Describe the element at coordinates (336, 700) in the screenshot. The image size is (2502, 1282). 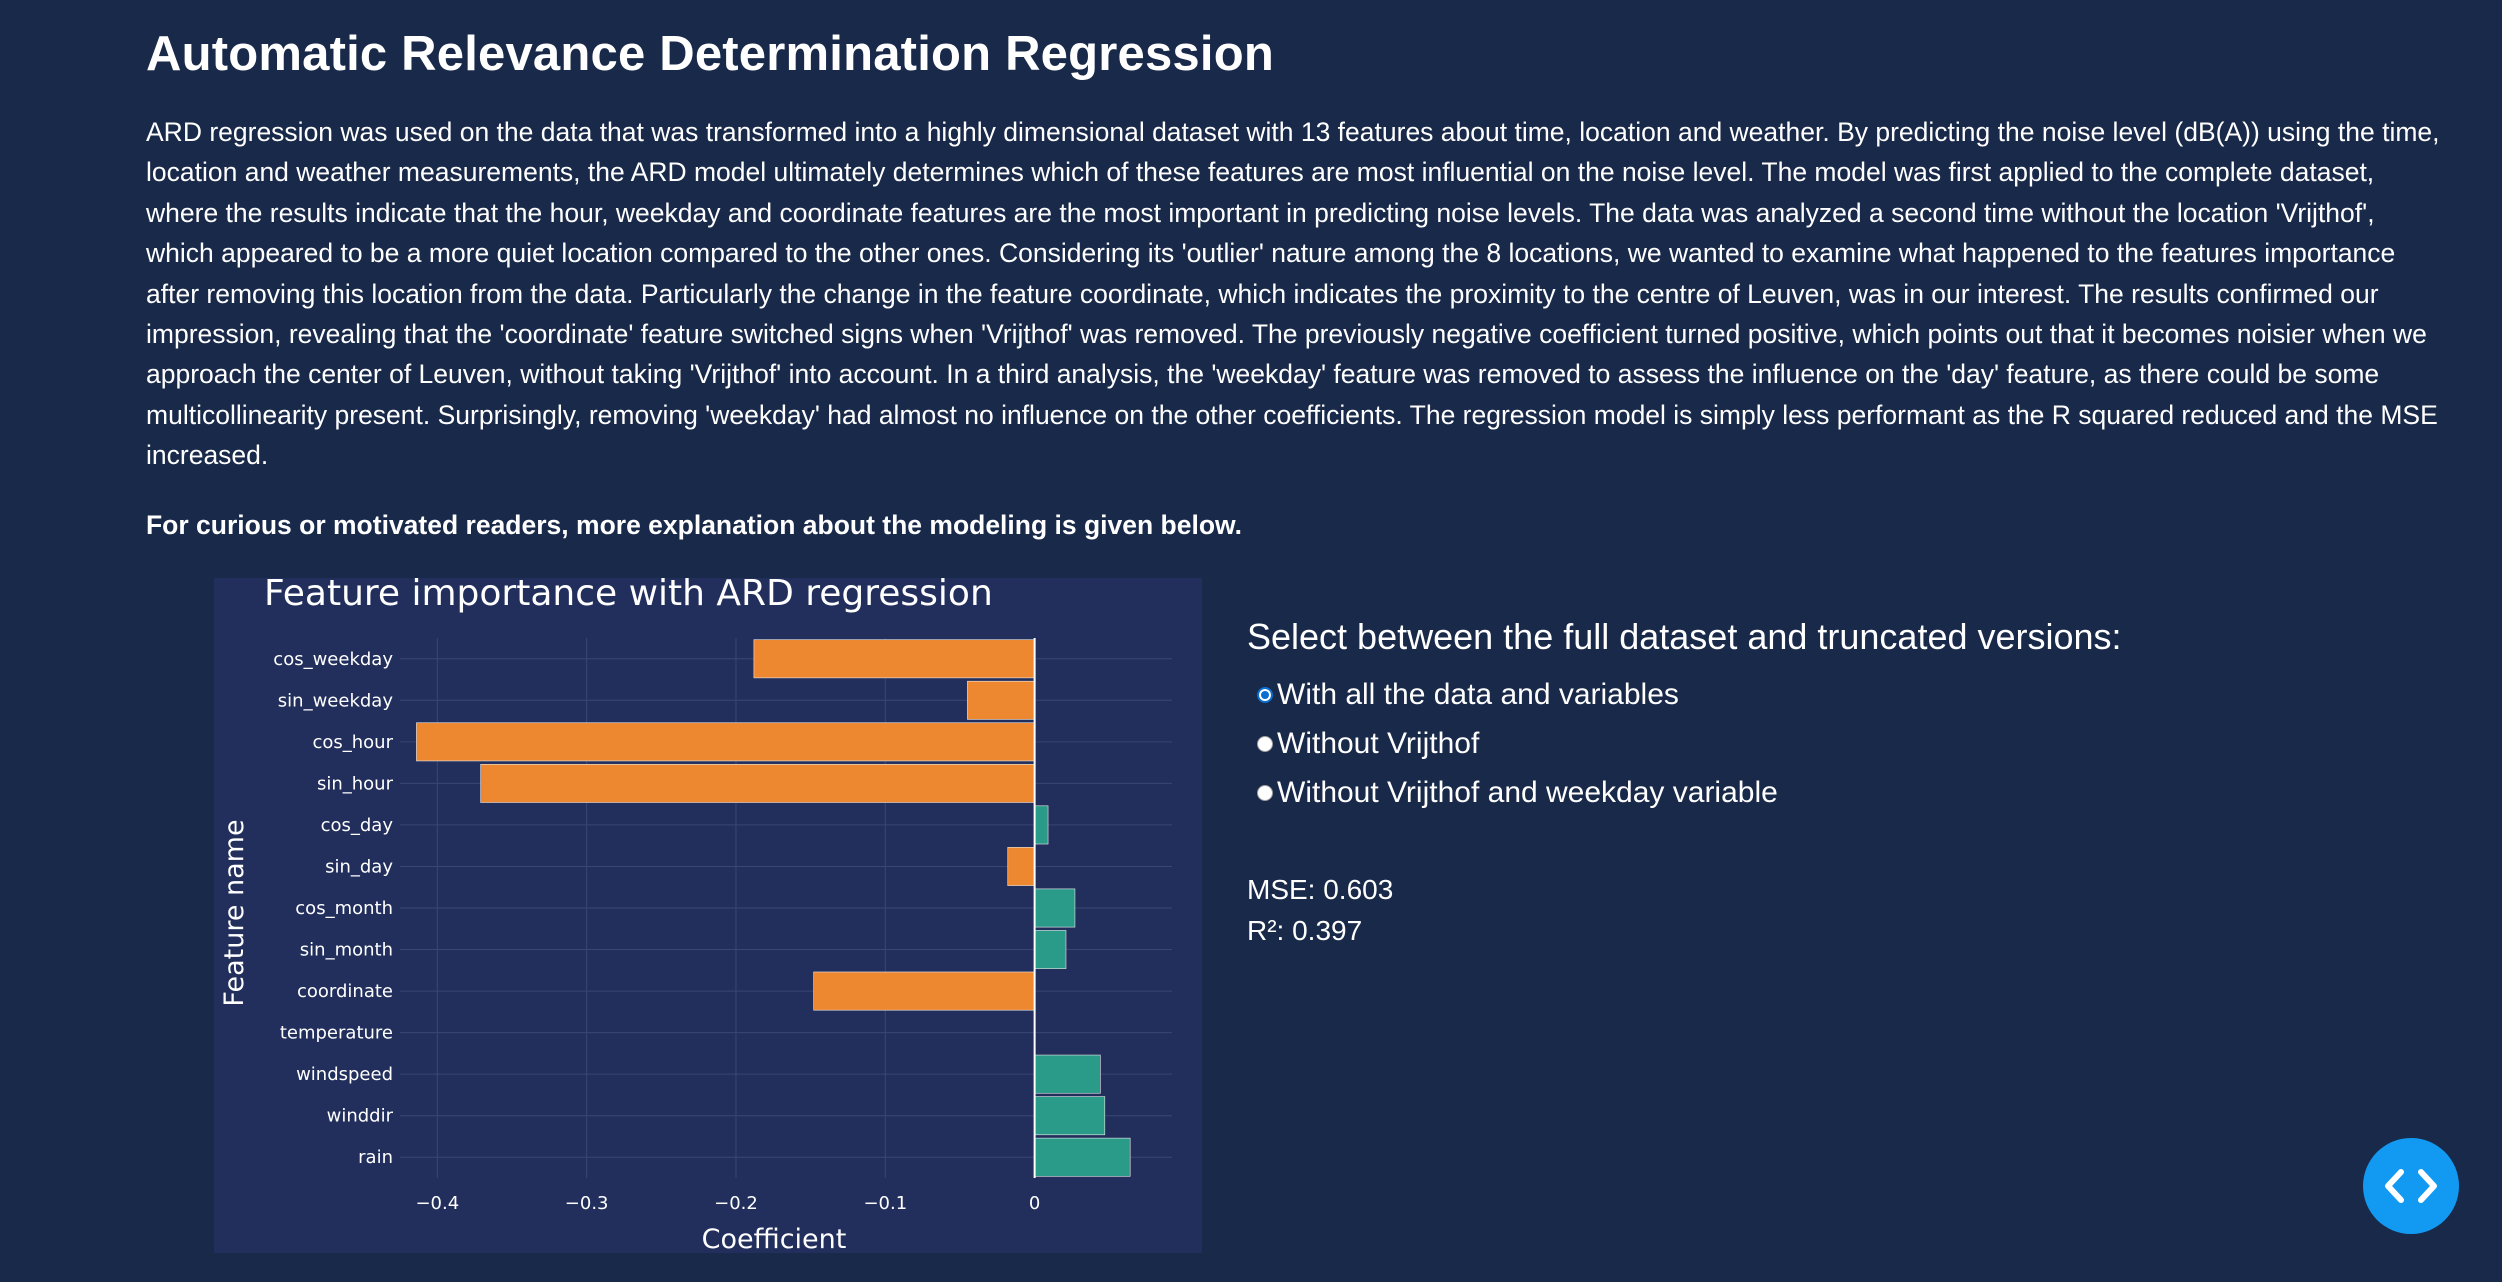
I see `y-tick-label: sin_weekday` at that location.